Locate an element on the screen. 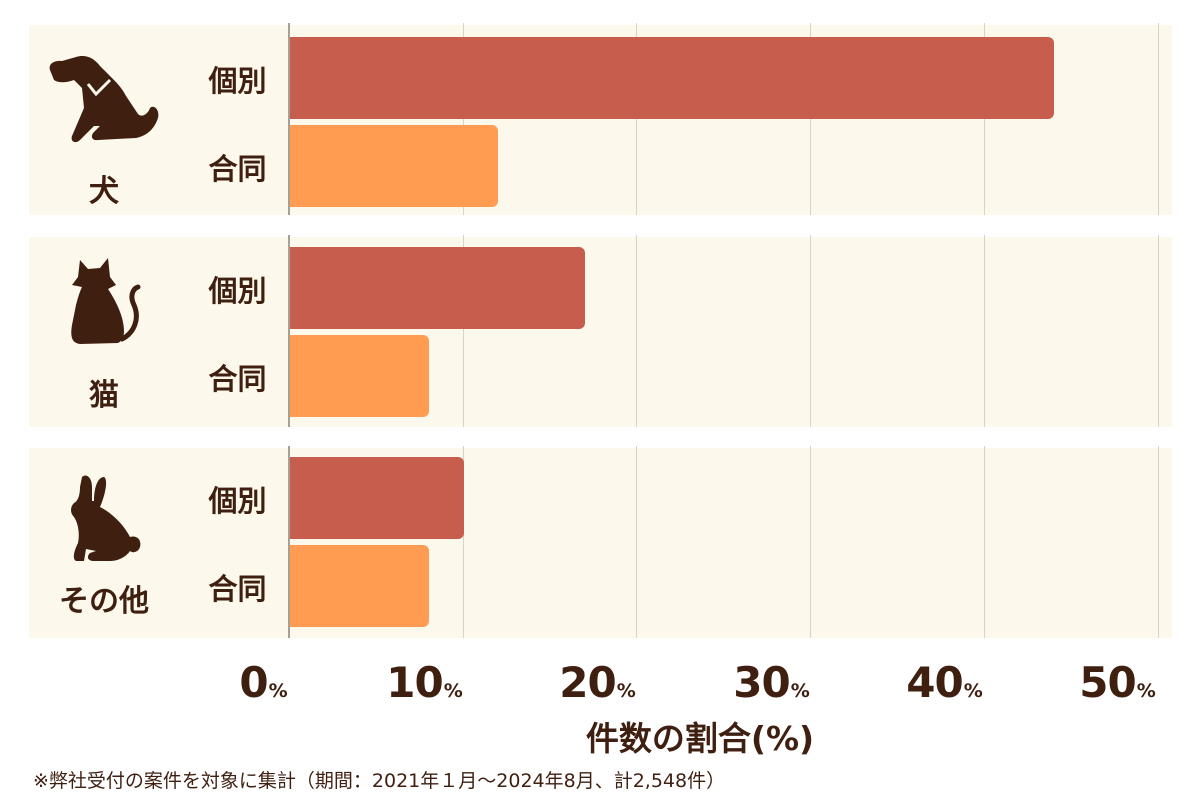 This screenshot has width=1200, height=800. bar-other-individual is located at coordinates (377, 498).